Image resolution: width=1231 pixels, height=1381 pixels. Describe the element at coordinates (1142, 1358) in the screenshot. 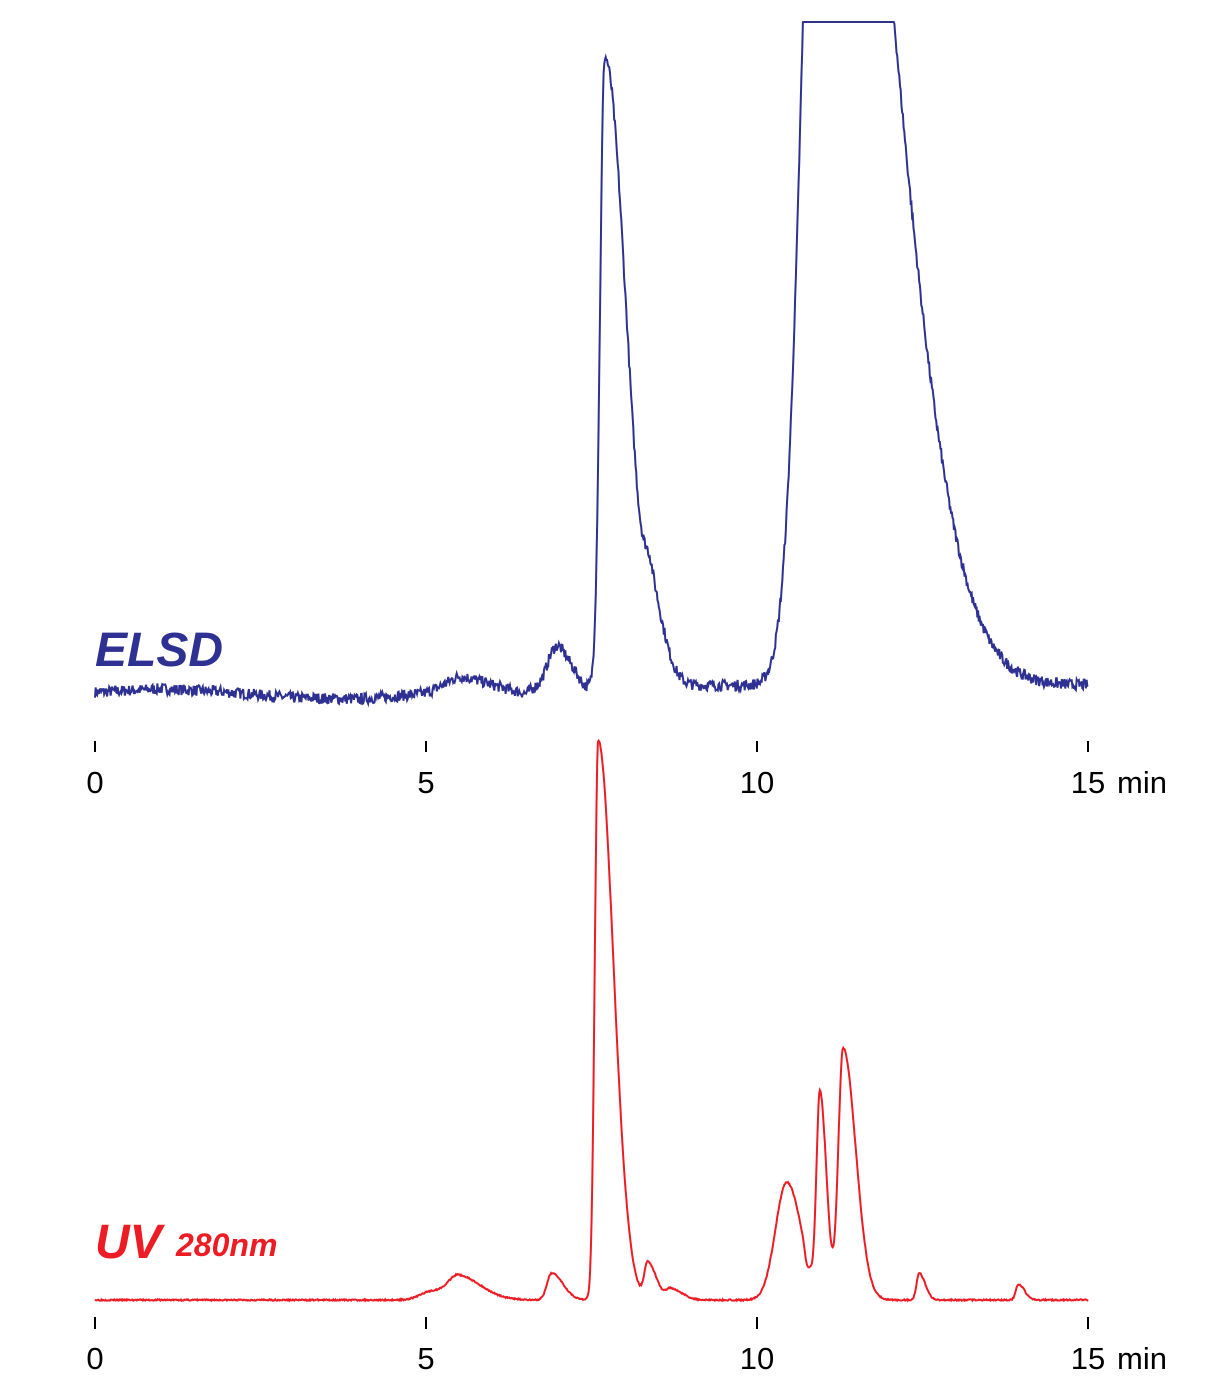

I see `uv-unit-label: min` at that location.